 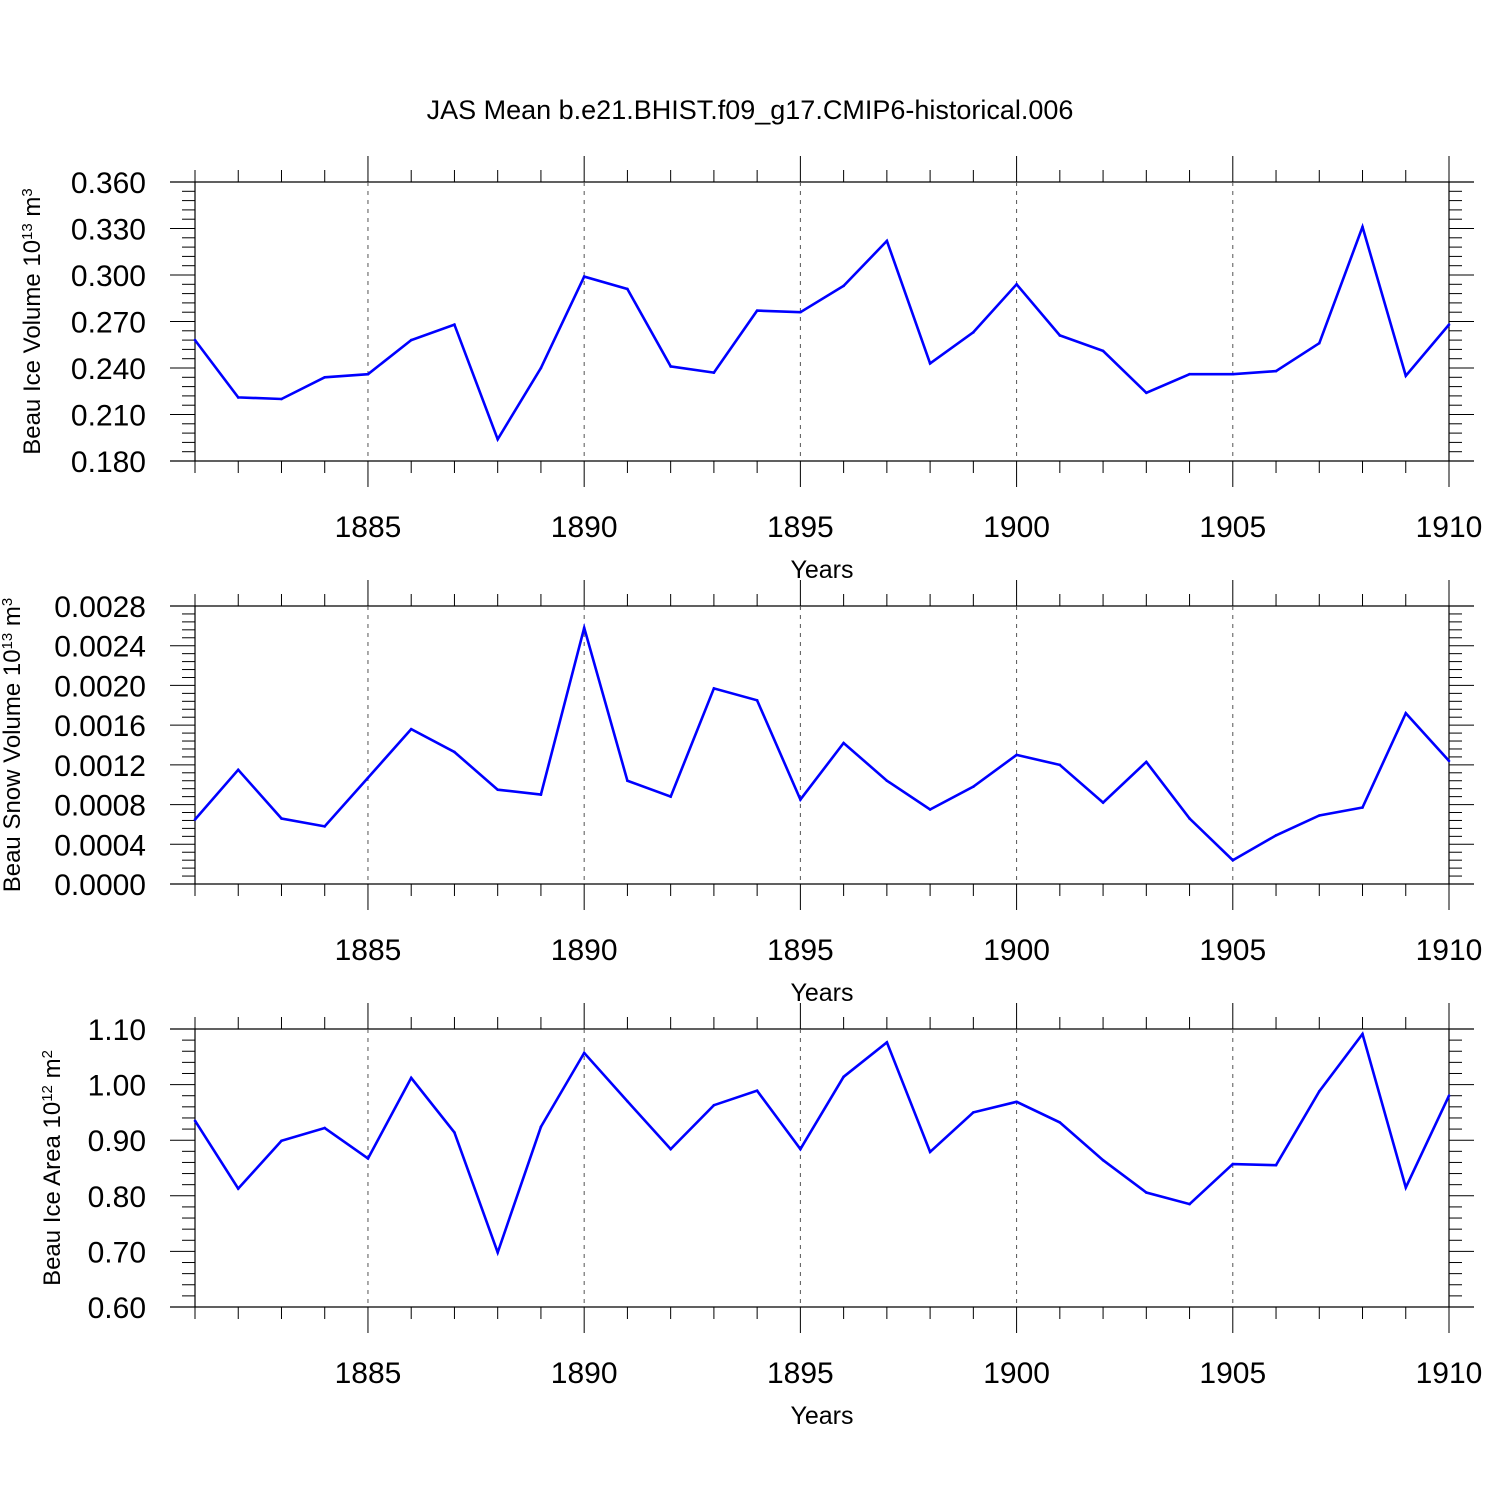 I want to click on y-tick-label: 0.300, so click(x=108, y=276).